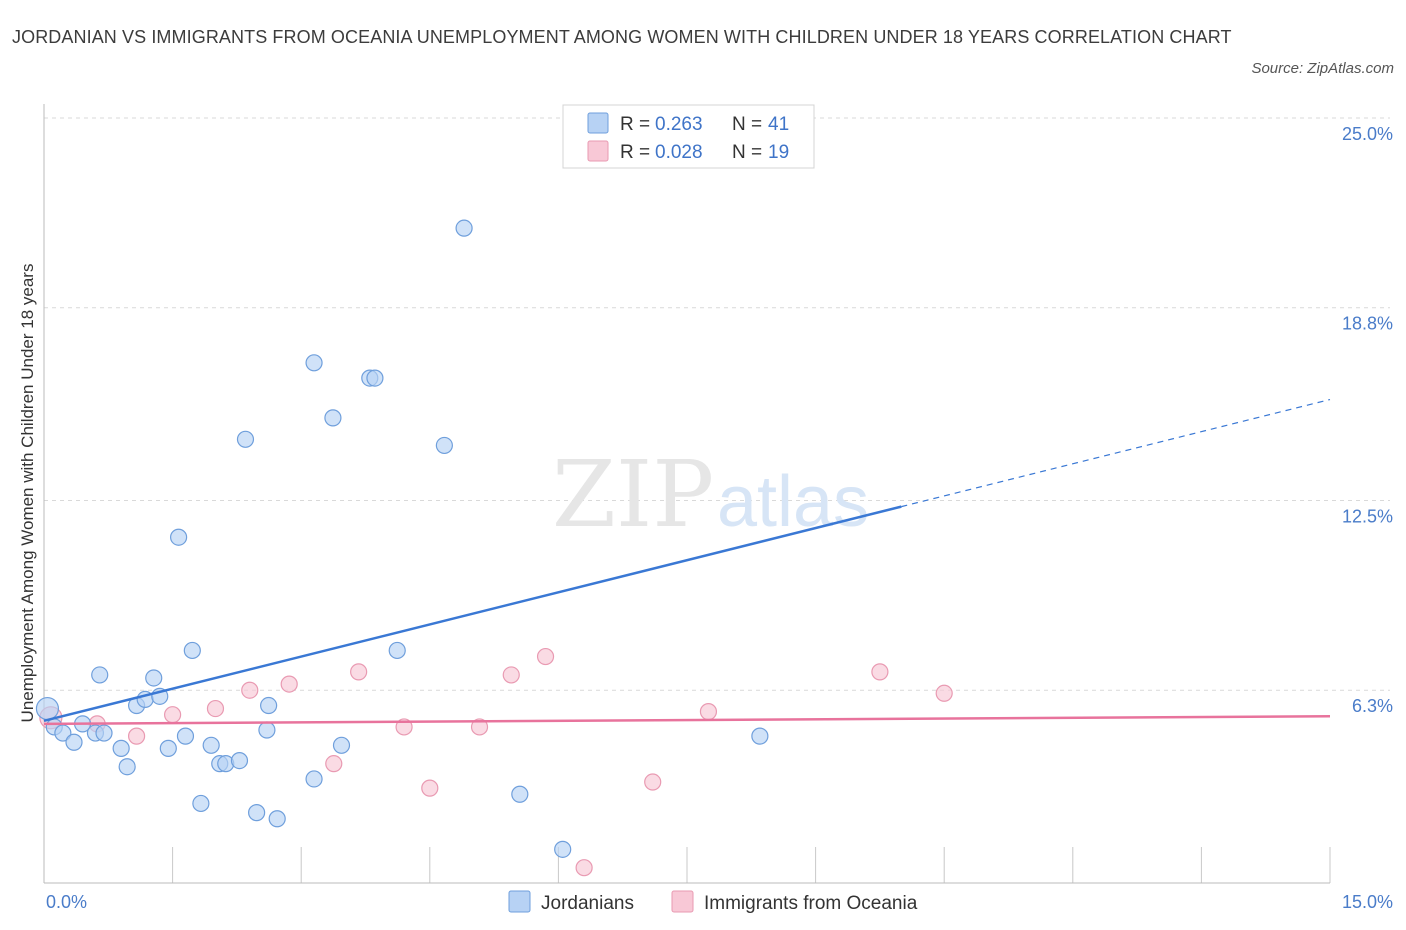 Image resolution: width=1406 pixels, height=930 pixels. What do you see at coordinates (472, 614) in the screenshot?
I see `jordanians-trend-line` at bounding box center [472, 614].